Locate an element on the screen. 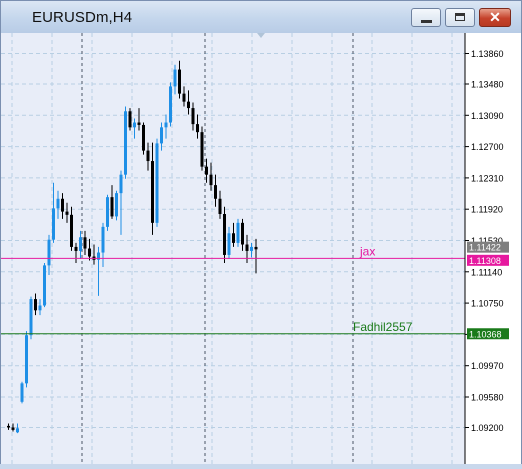 Image resolution: width=522 pixels, height=469 pixels. maximize-button is located at coordinates (460, 17).